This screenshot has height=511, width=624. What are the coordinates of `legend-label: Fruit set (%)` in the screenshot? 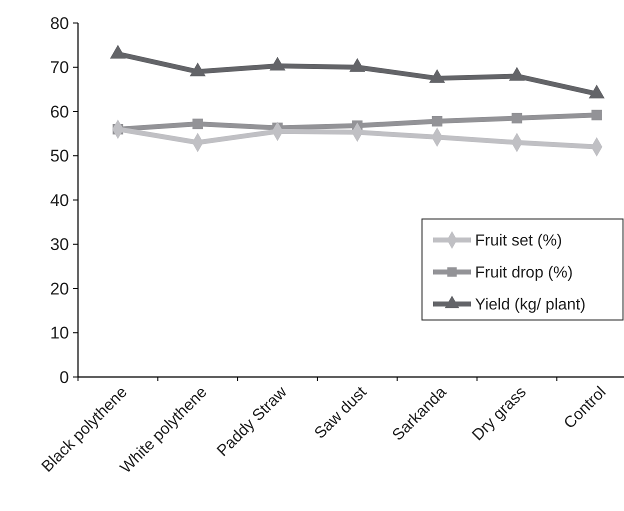 It's located at (518, 241).